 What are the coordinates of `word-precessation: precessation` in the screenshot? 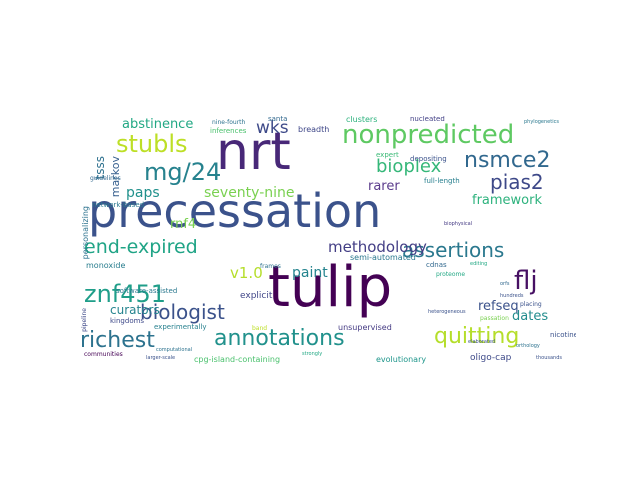 It's located at (235, 211).